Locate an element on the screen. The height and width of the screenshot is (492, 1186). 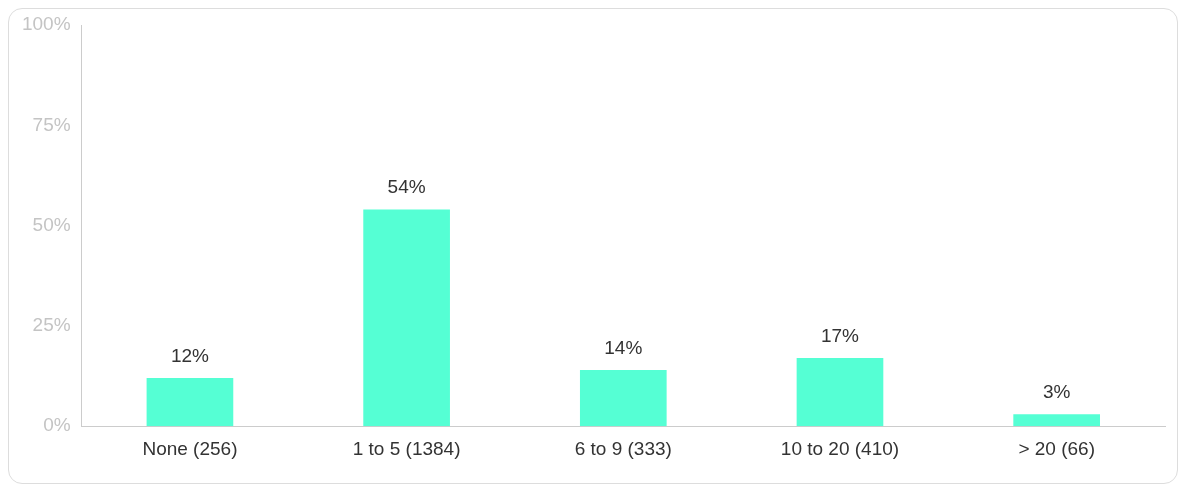
data-label: 14% is located at coordinates (623, 347).